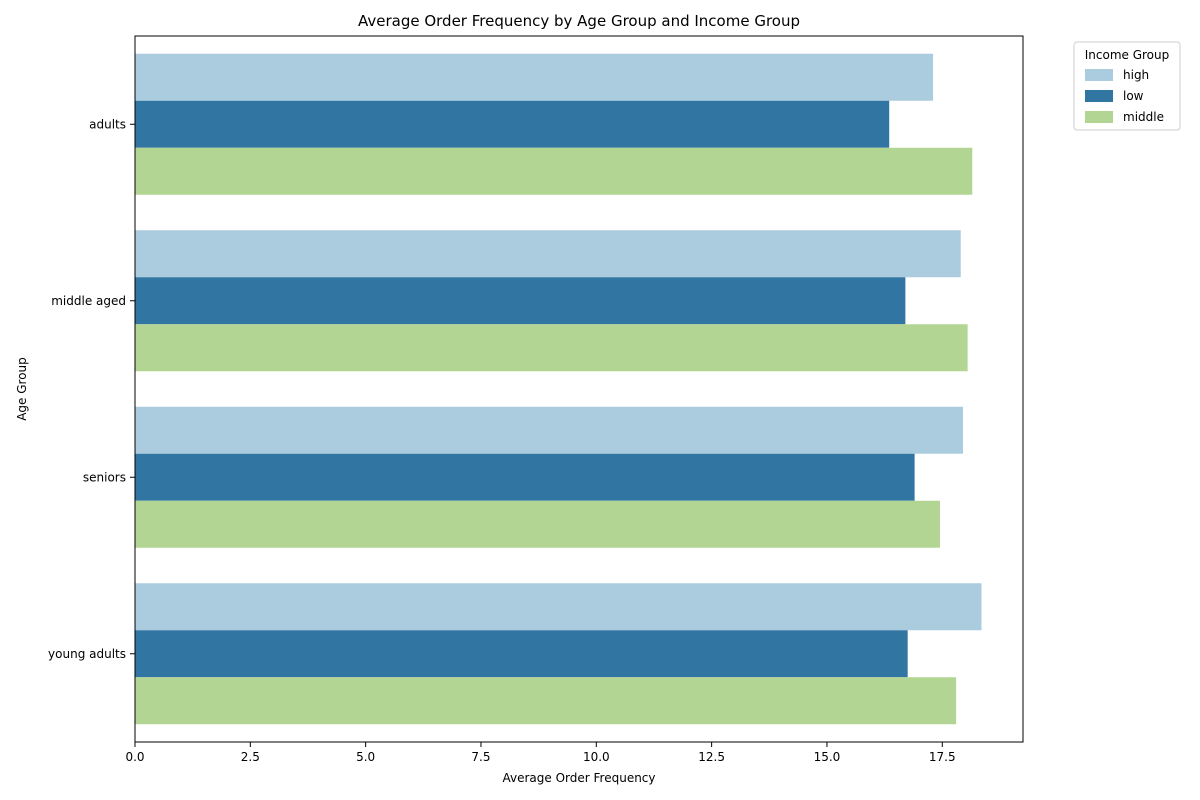 This screenshot has width=1200, height=800. I want to click on legend-label-high: high, so click(1136, 75).